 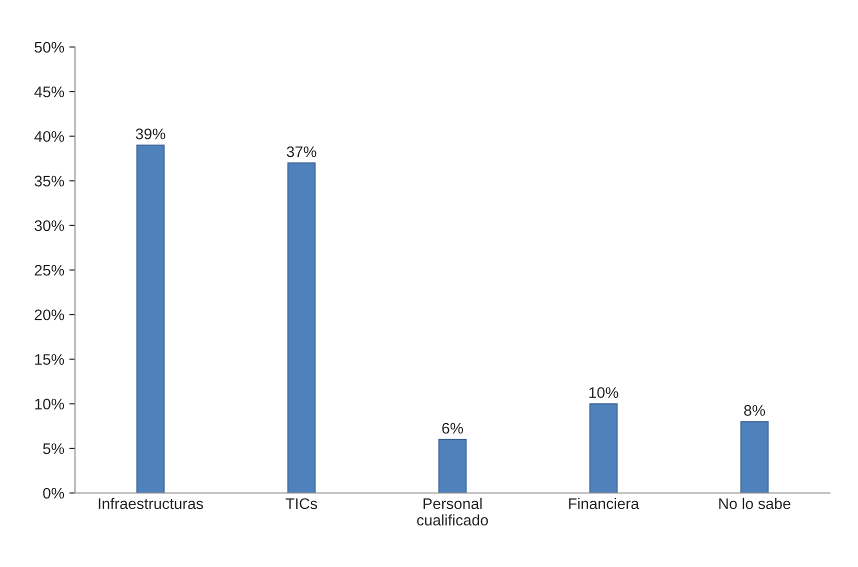 I want to click on y-tick-label: 30%, so click(x=49, y=226).